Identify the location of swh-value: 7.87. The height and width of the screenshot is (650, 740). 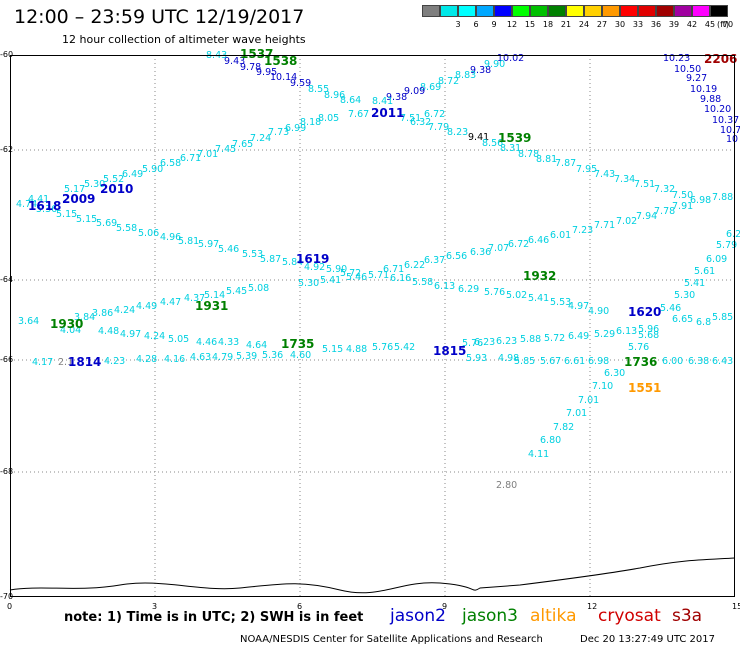
(565, 163).